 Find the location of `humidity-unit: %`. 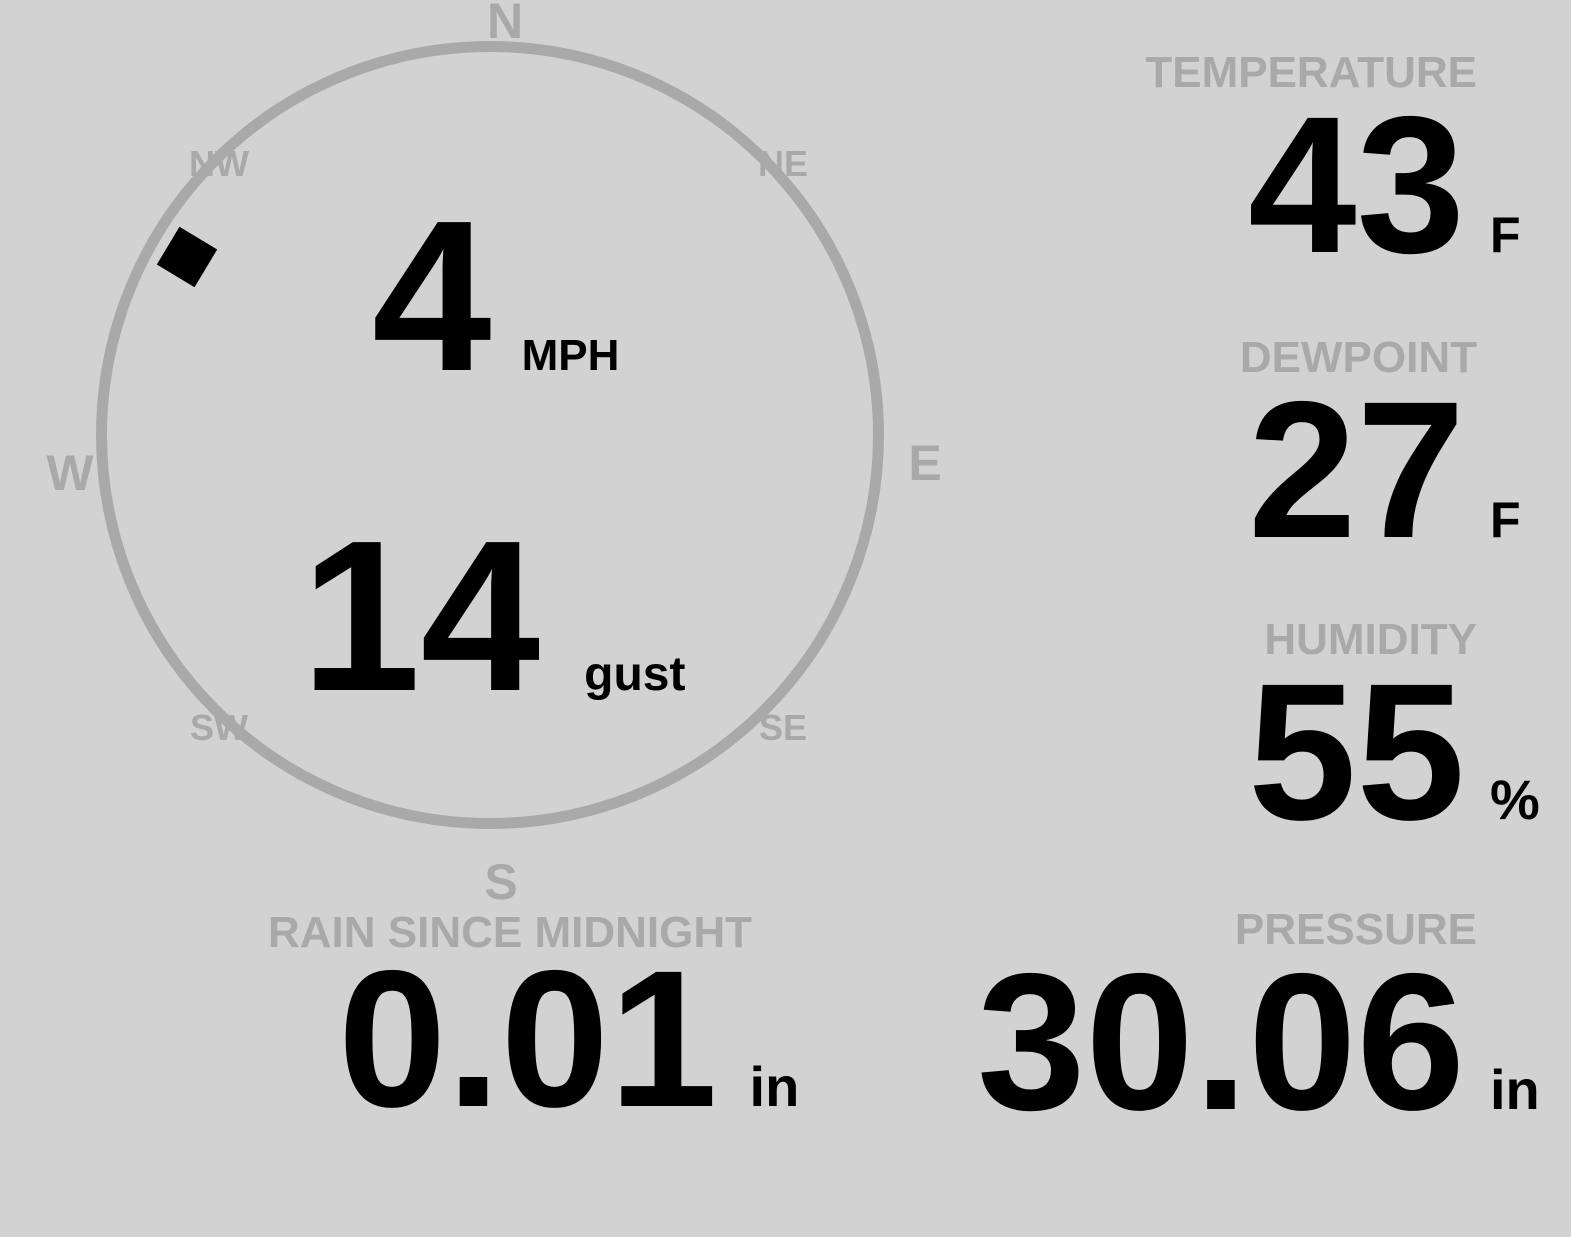

humidity-unit: % is located at coordinates (1515, 799).